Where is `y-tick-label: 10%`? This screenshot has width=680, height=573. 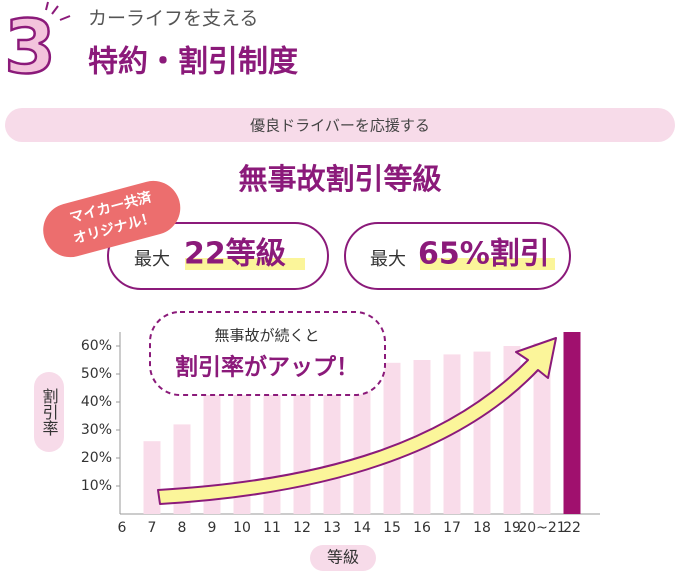 y-tick-label: 10% is located at coordinates (96, 486).